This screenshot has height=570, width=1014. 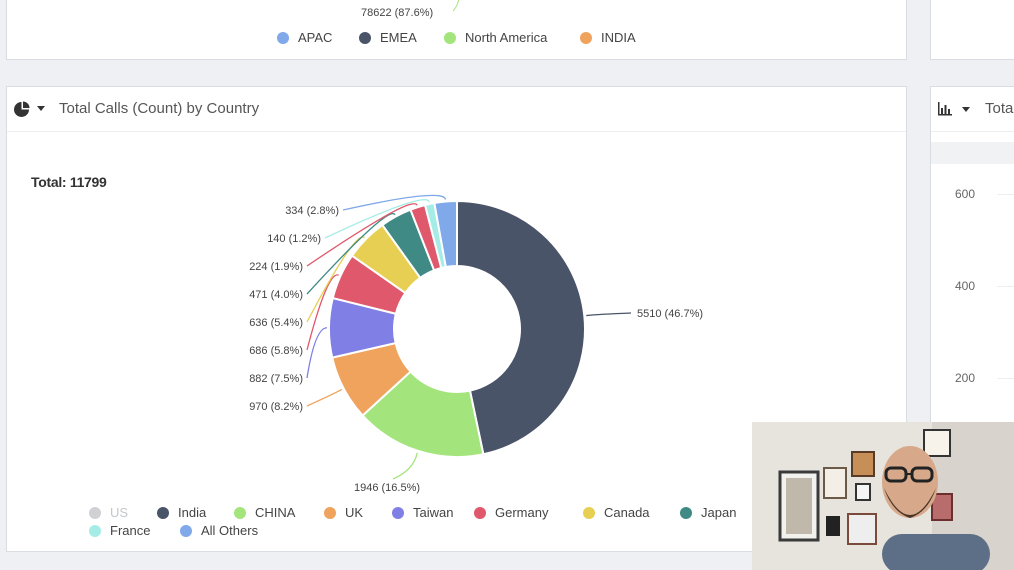 I want to click on legend-label: Canada, so click(x=627, y=512).